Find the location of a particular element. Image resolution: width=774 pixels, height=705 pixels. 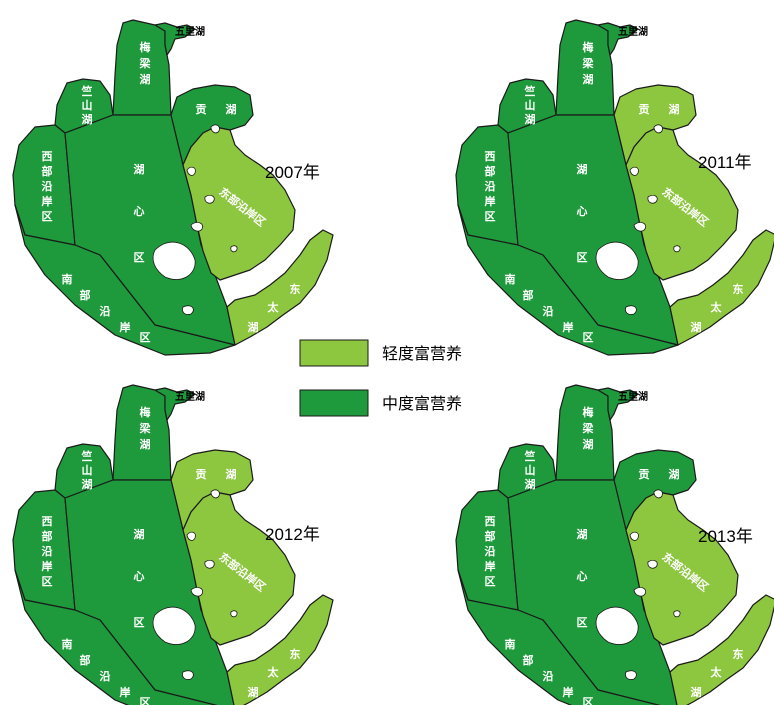

label-gonghu-0: 贡 is located at coordinates (201, 474).